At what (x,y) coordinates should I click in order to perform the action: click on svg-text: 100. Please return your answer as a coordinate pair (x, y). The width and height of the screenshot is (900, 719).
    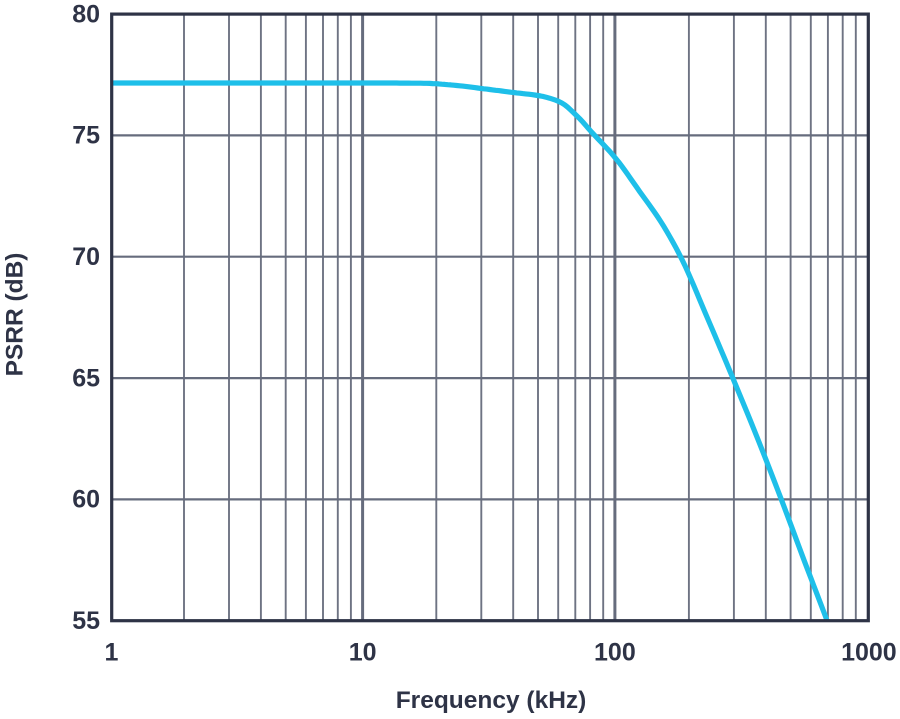
    Looking at the image, I should click on (615, 653).